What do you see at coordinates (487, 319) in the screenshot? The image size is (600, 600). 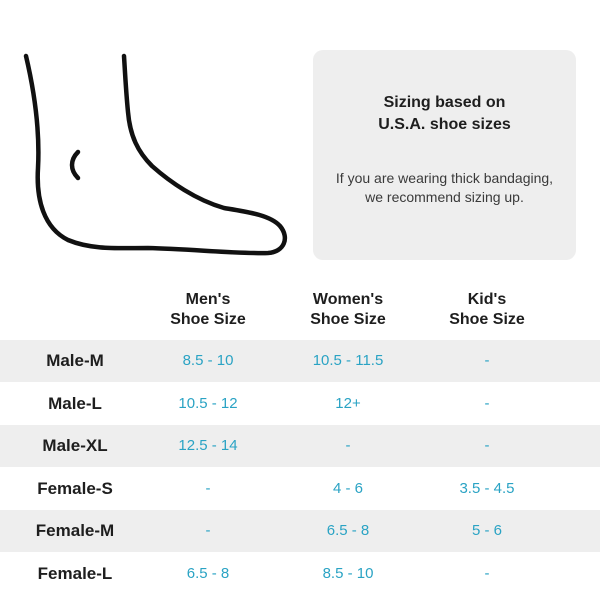 I see `column-header-kids-line2: Shoe Size` at bounding box center [487, 319].